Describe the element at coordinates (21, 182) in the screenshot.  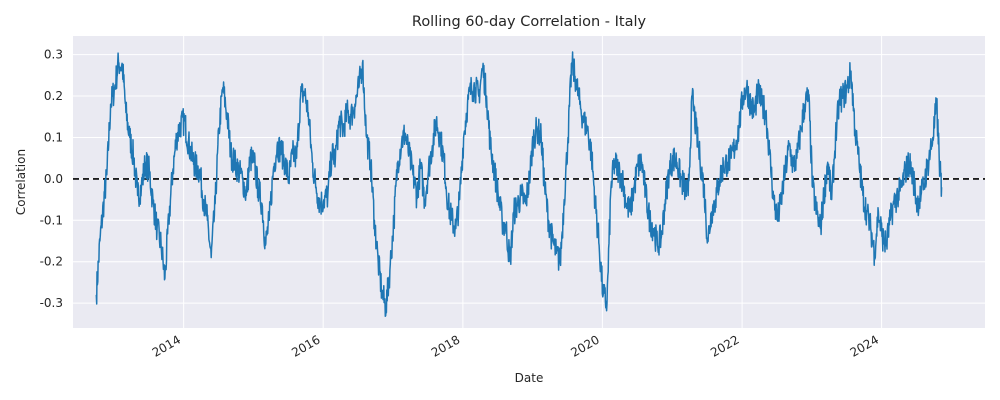
I see `y-axis-label: Correlation` at that location.